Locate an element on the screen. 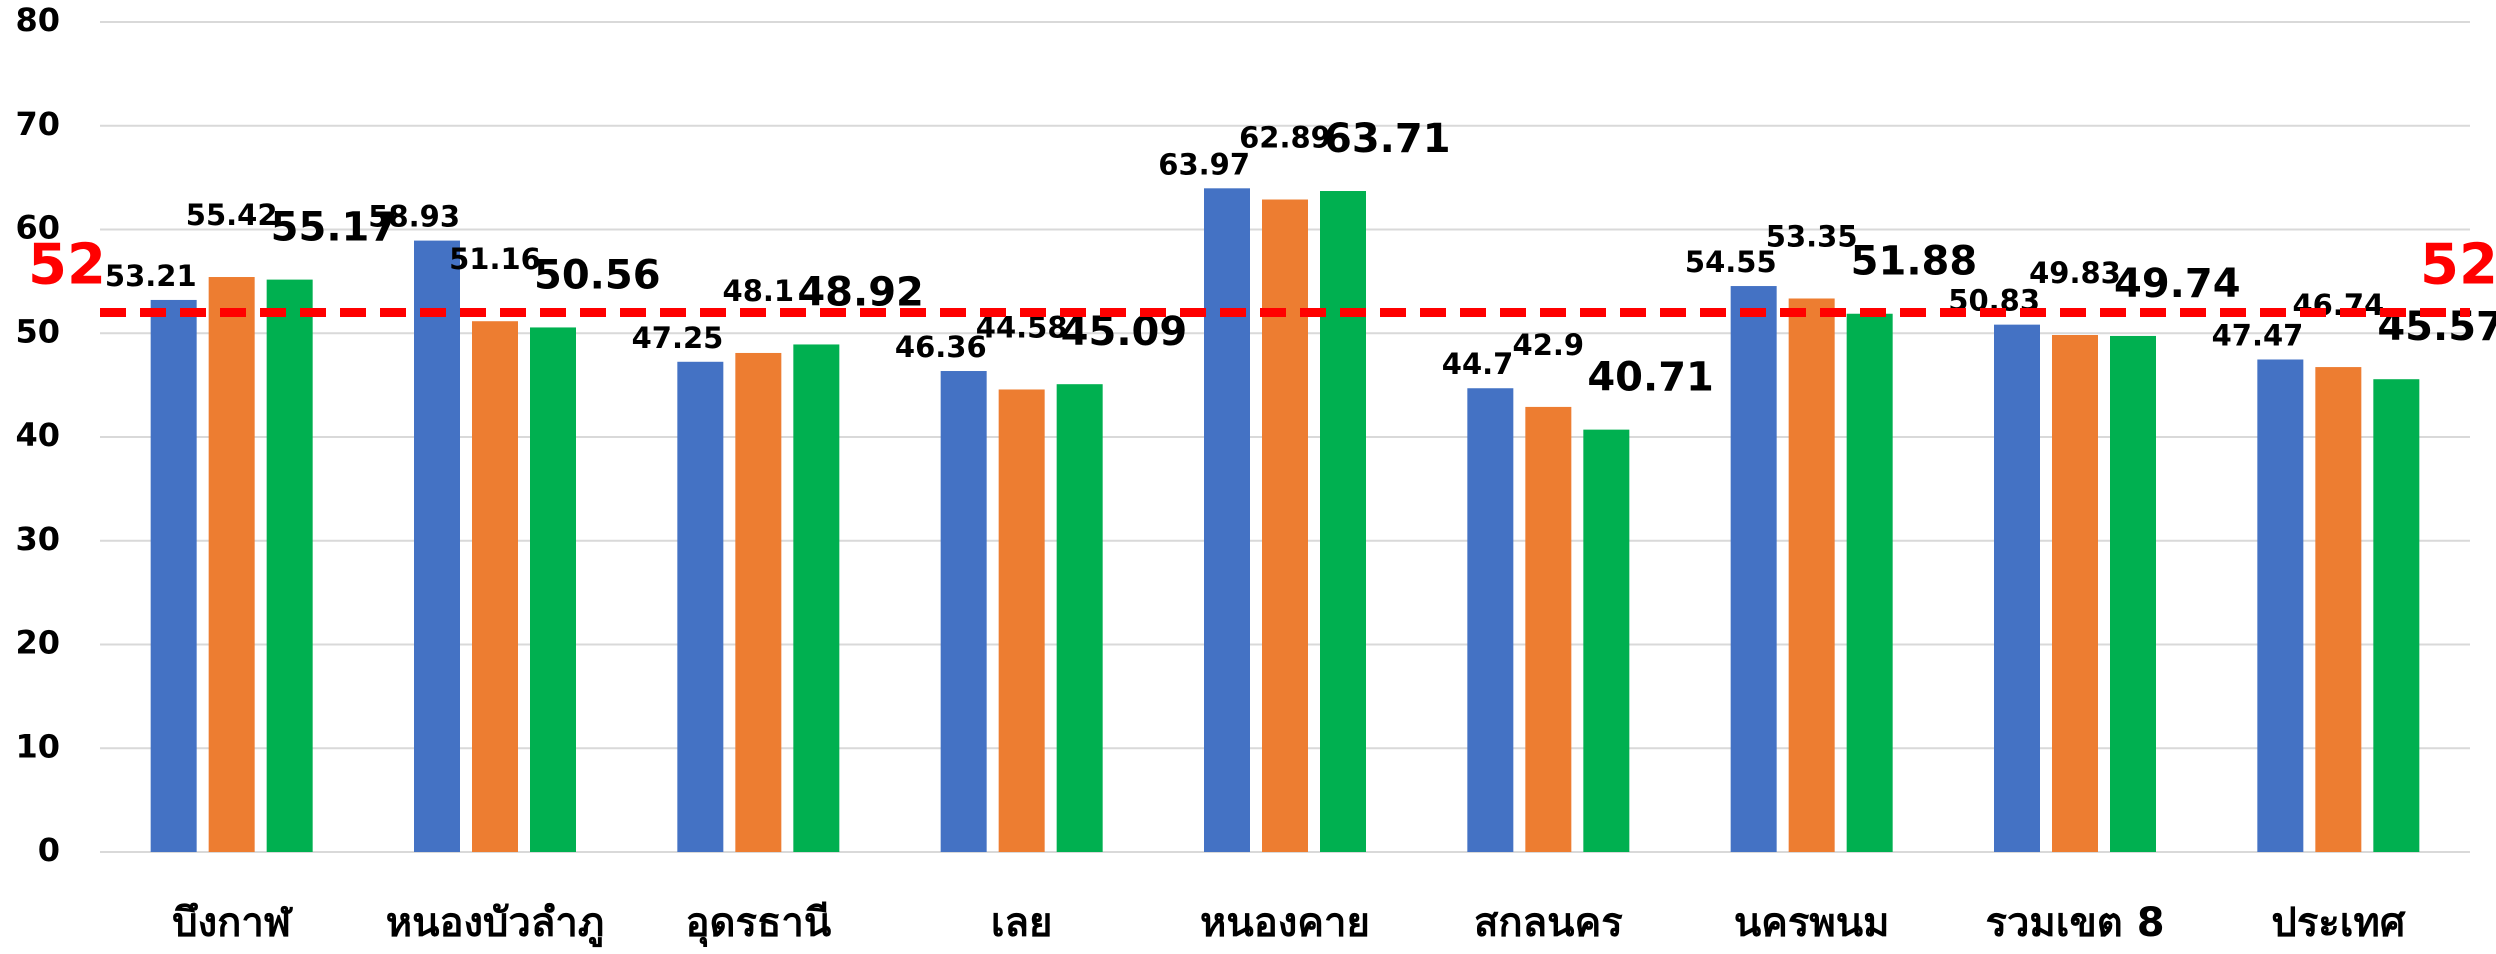 This screenshot has width=2496, height=954. y-tick-label: 70 is located at coordinates (37, 124).